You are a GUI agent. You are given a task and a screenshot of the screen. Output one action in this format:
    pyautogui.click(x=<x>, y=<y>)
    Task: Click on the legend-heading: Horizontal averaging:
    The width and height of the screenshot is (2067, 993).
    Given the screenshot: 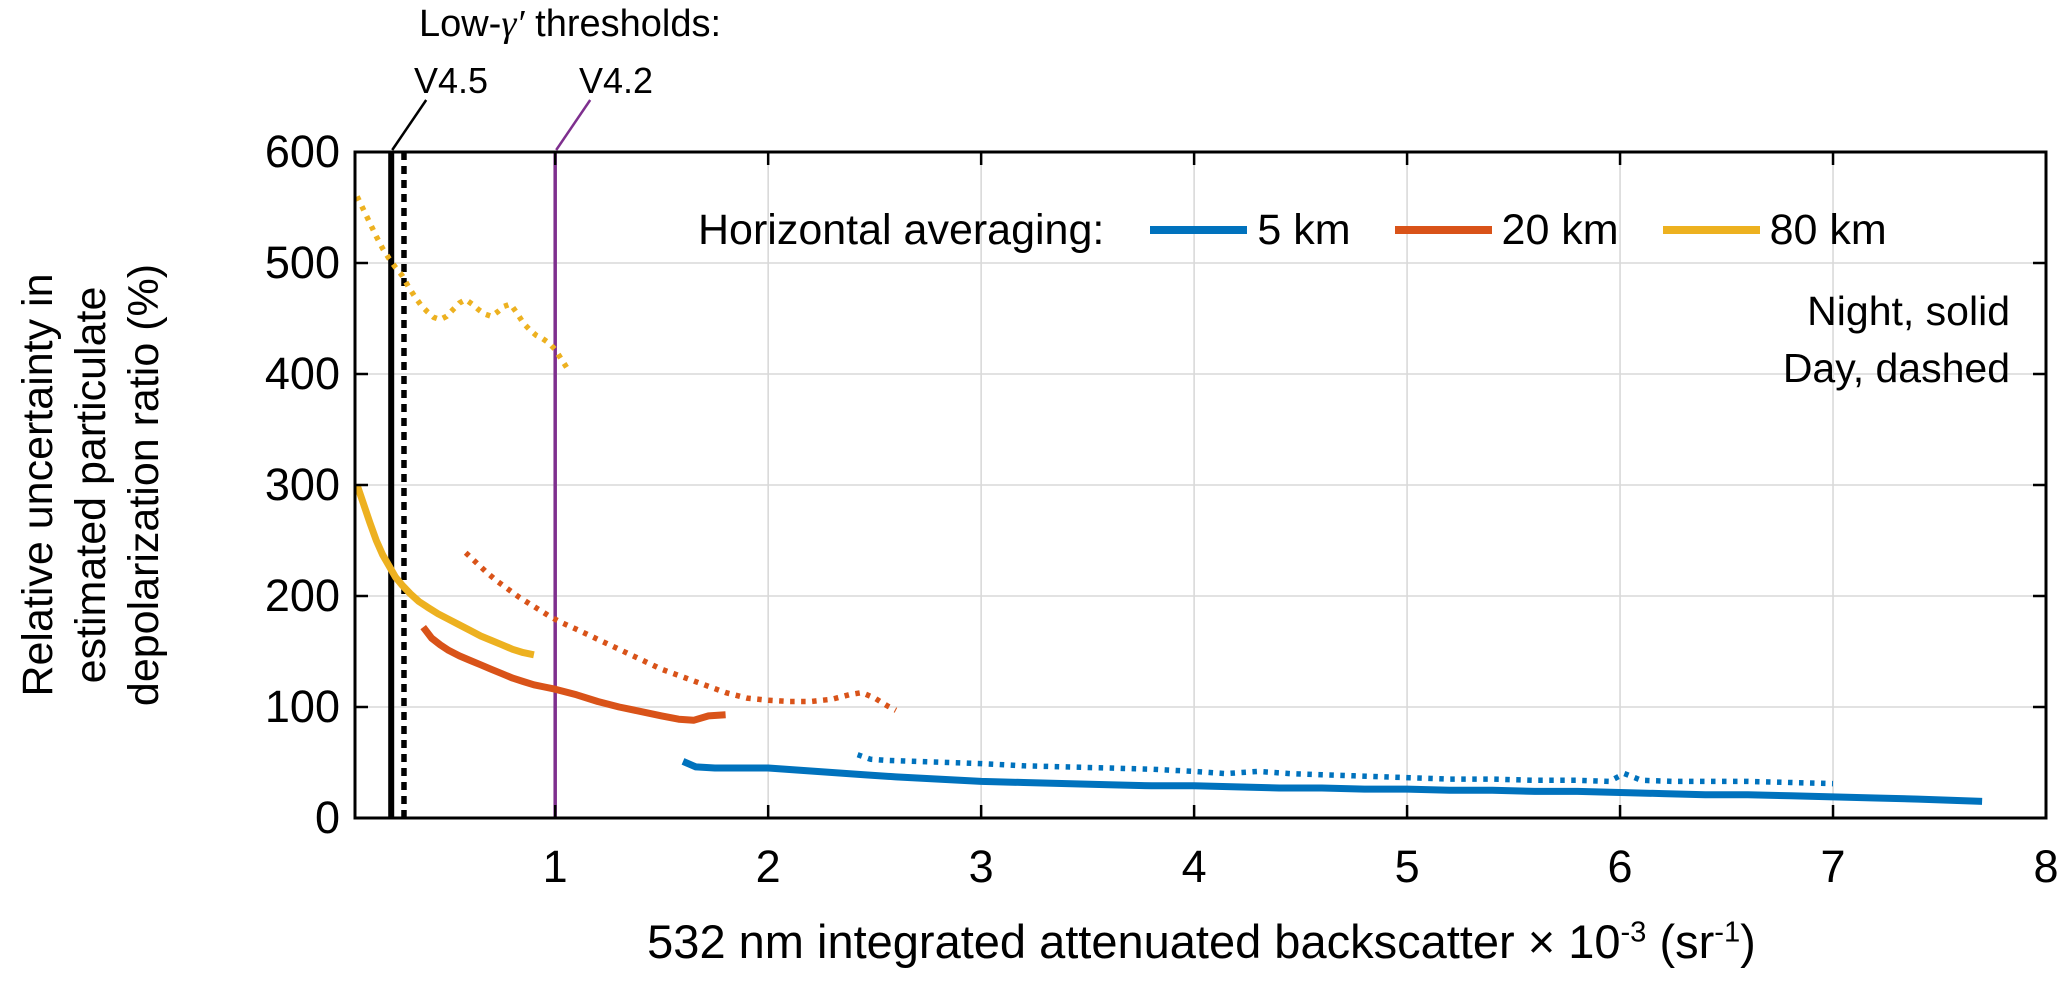 What is the action you would take?
    pyautogui.click(x=901, y=229)
    